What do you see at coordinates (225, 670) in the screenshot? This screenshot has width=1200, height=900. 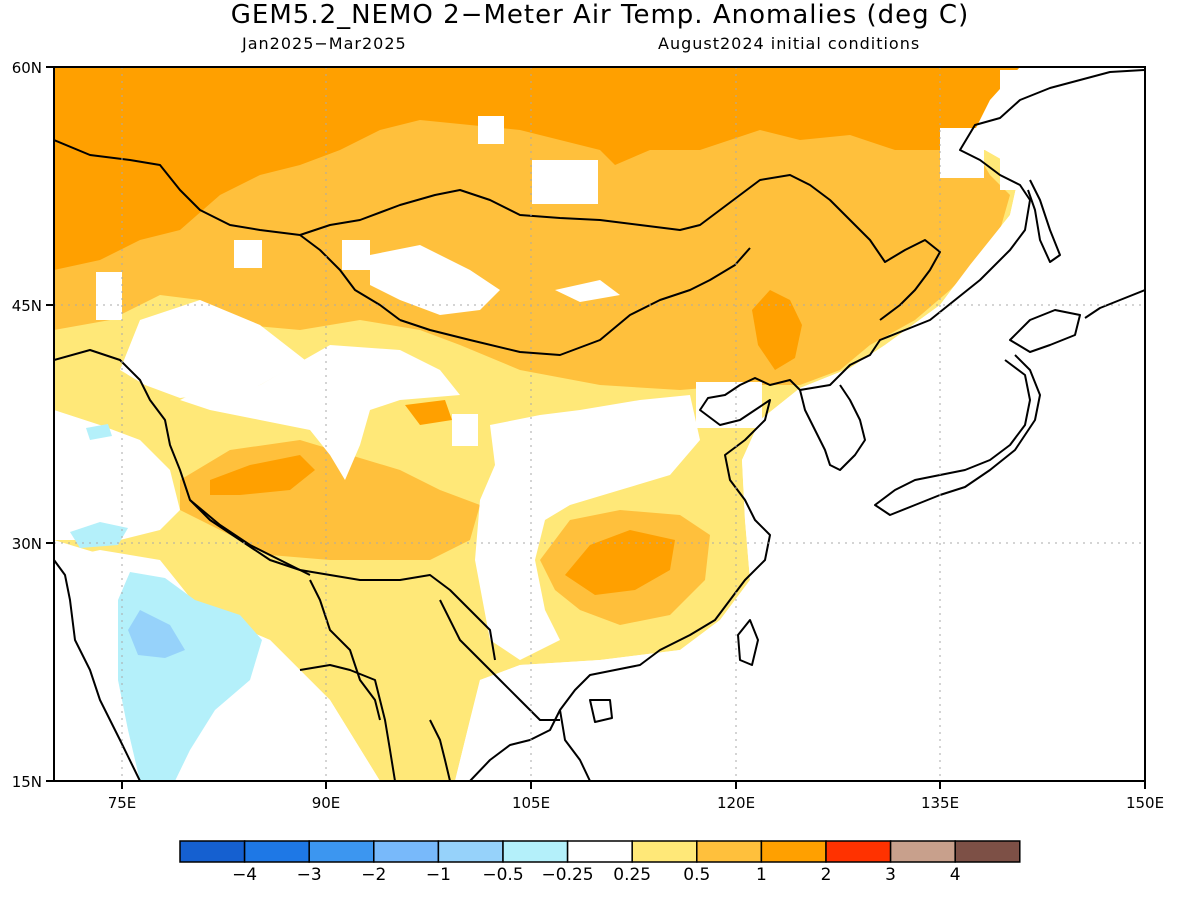 I see `coastline-india` at bounding box center [225, 670].